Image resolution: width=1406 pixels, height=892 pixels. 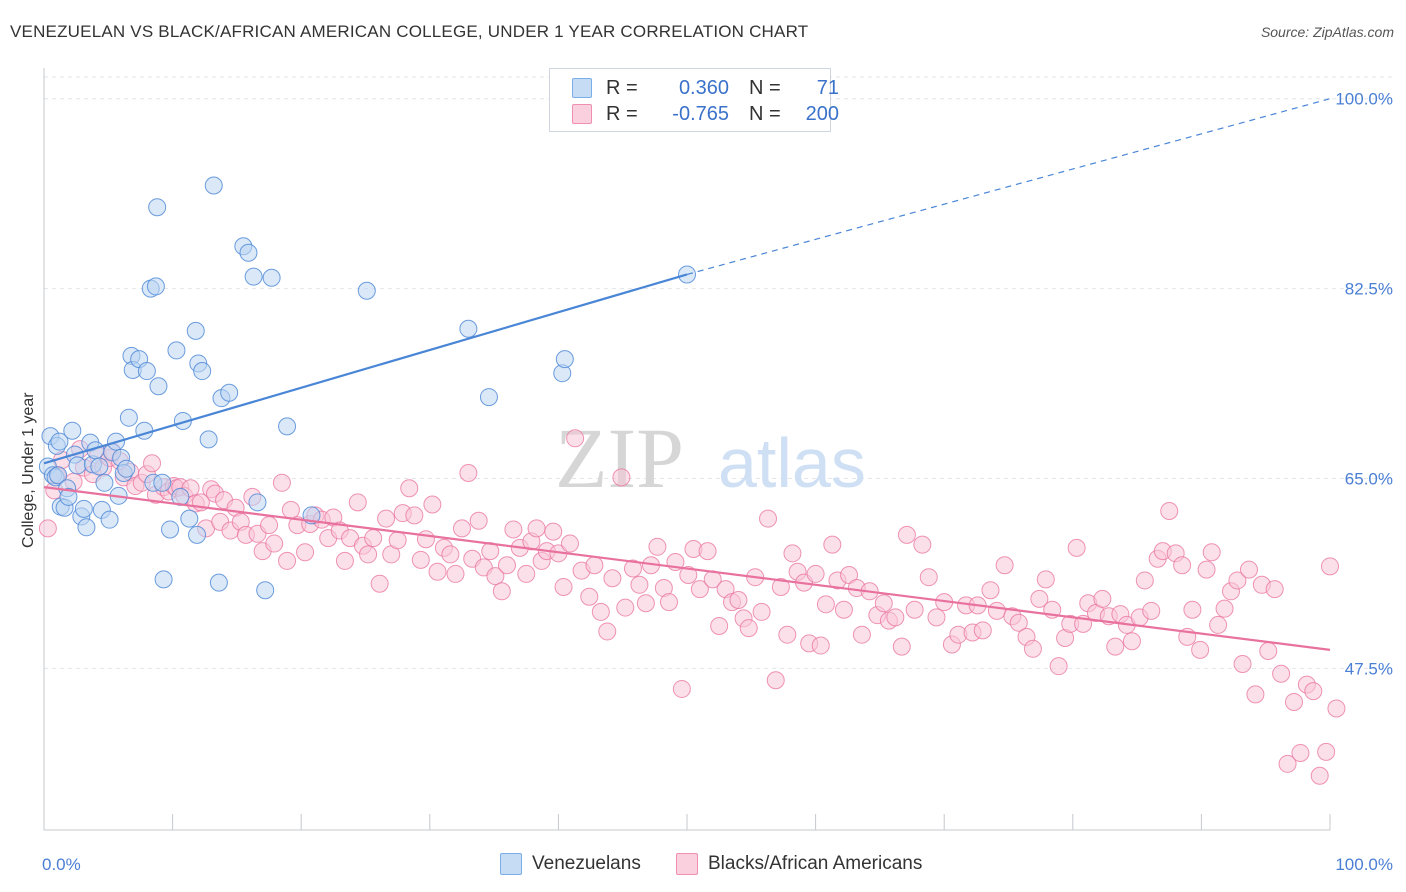 I want to click on stats-legend: R = 0.360 N = 71 R = -0.765 N = 200, so click(x=694, y=100).